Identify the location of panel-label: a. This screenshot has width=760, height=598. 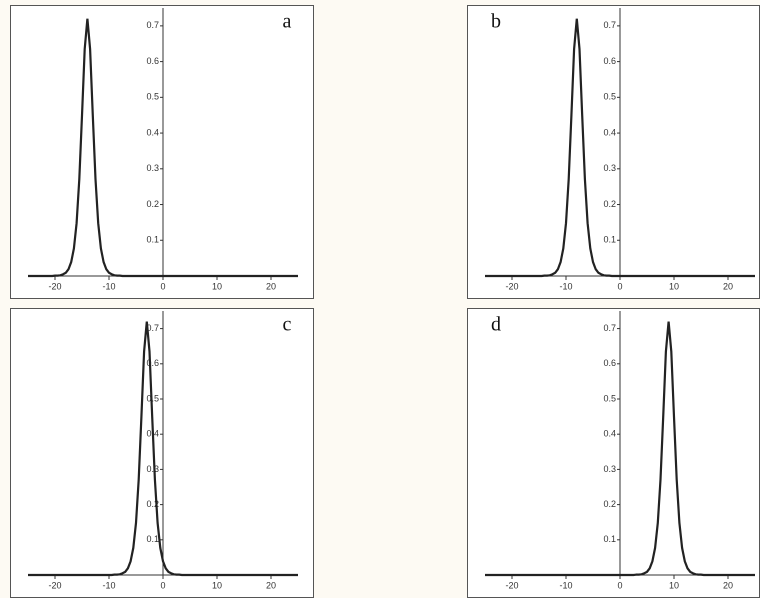
(287, 22).